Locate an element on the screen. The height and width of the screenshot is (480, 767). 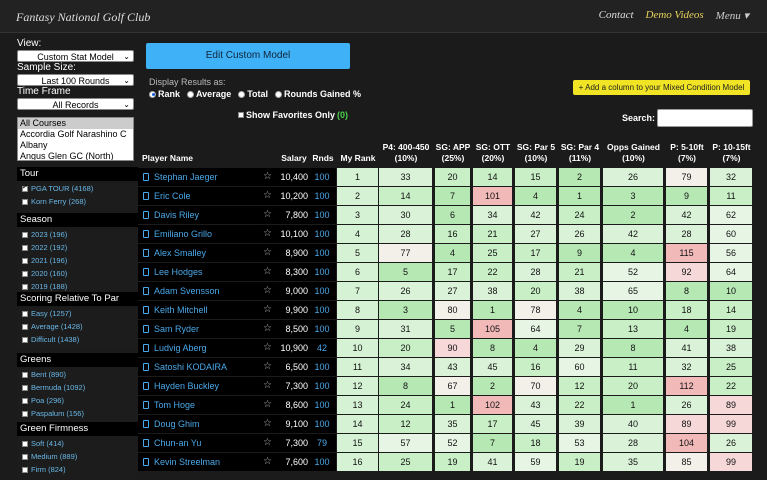
column-header-stat: SG: Par 5 (10%) is located at coordinates (536, 152).